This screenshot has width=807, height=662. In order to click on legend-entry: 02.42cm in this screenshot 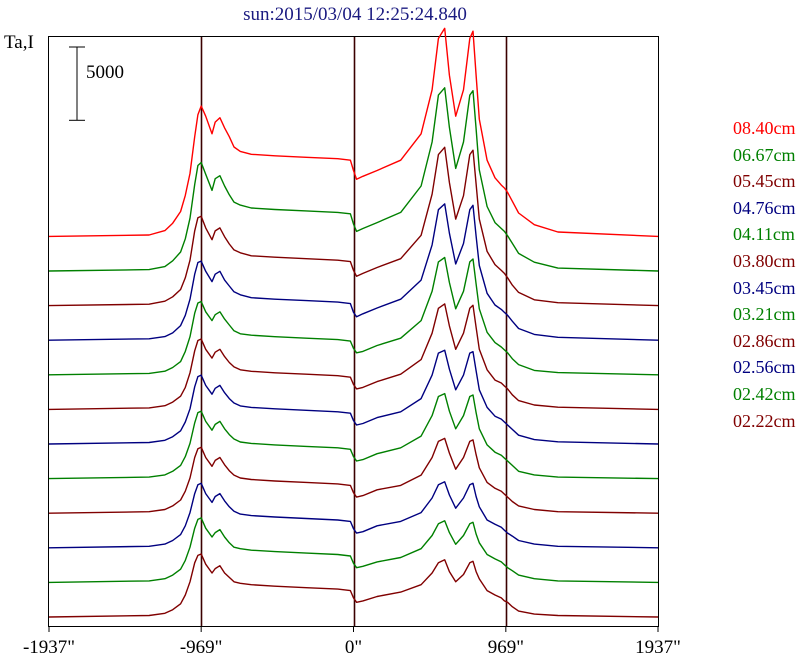, I will do `click(764, 394)`.